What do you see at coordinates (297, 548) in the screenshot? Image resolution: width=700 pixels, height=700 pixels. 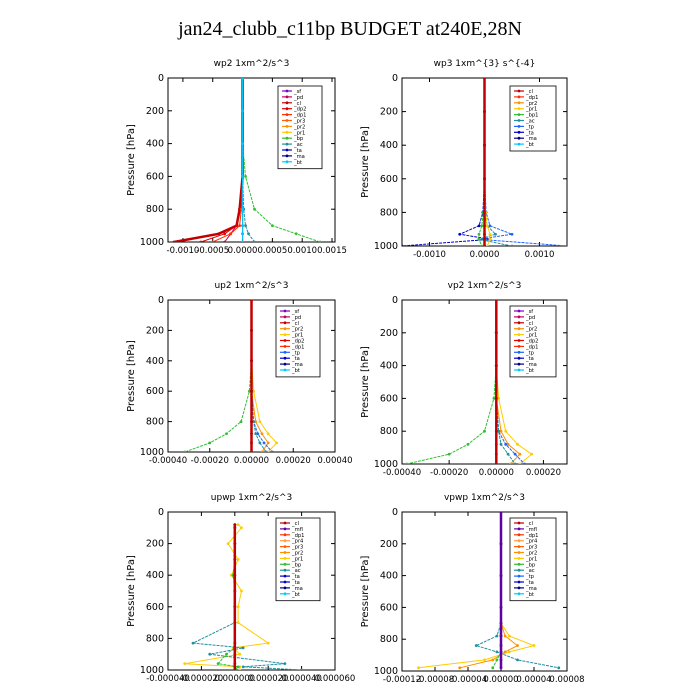 I see `legend-entry: _pr3` at bounding box center [297, 548].